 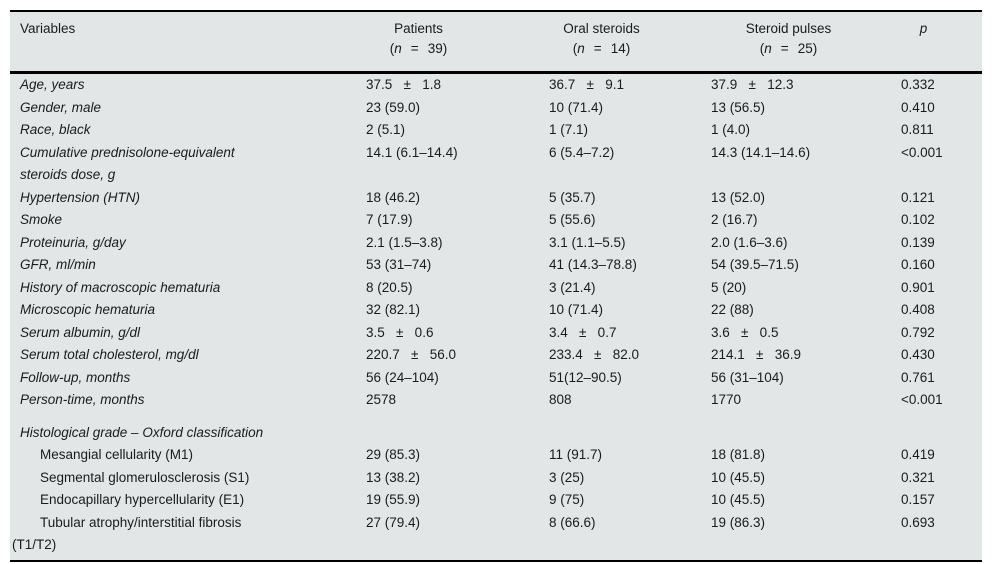 What do you see at coordinates (941, 42) in the screenshot?
I see `column-header-p: p` at bounding box center [941, 42].